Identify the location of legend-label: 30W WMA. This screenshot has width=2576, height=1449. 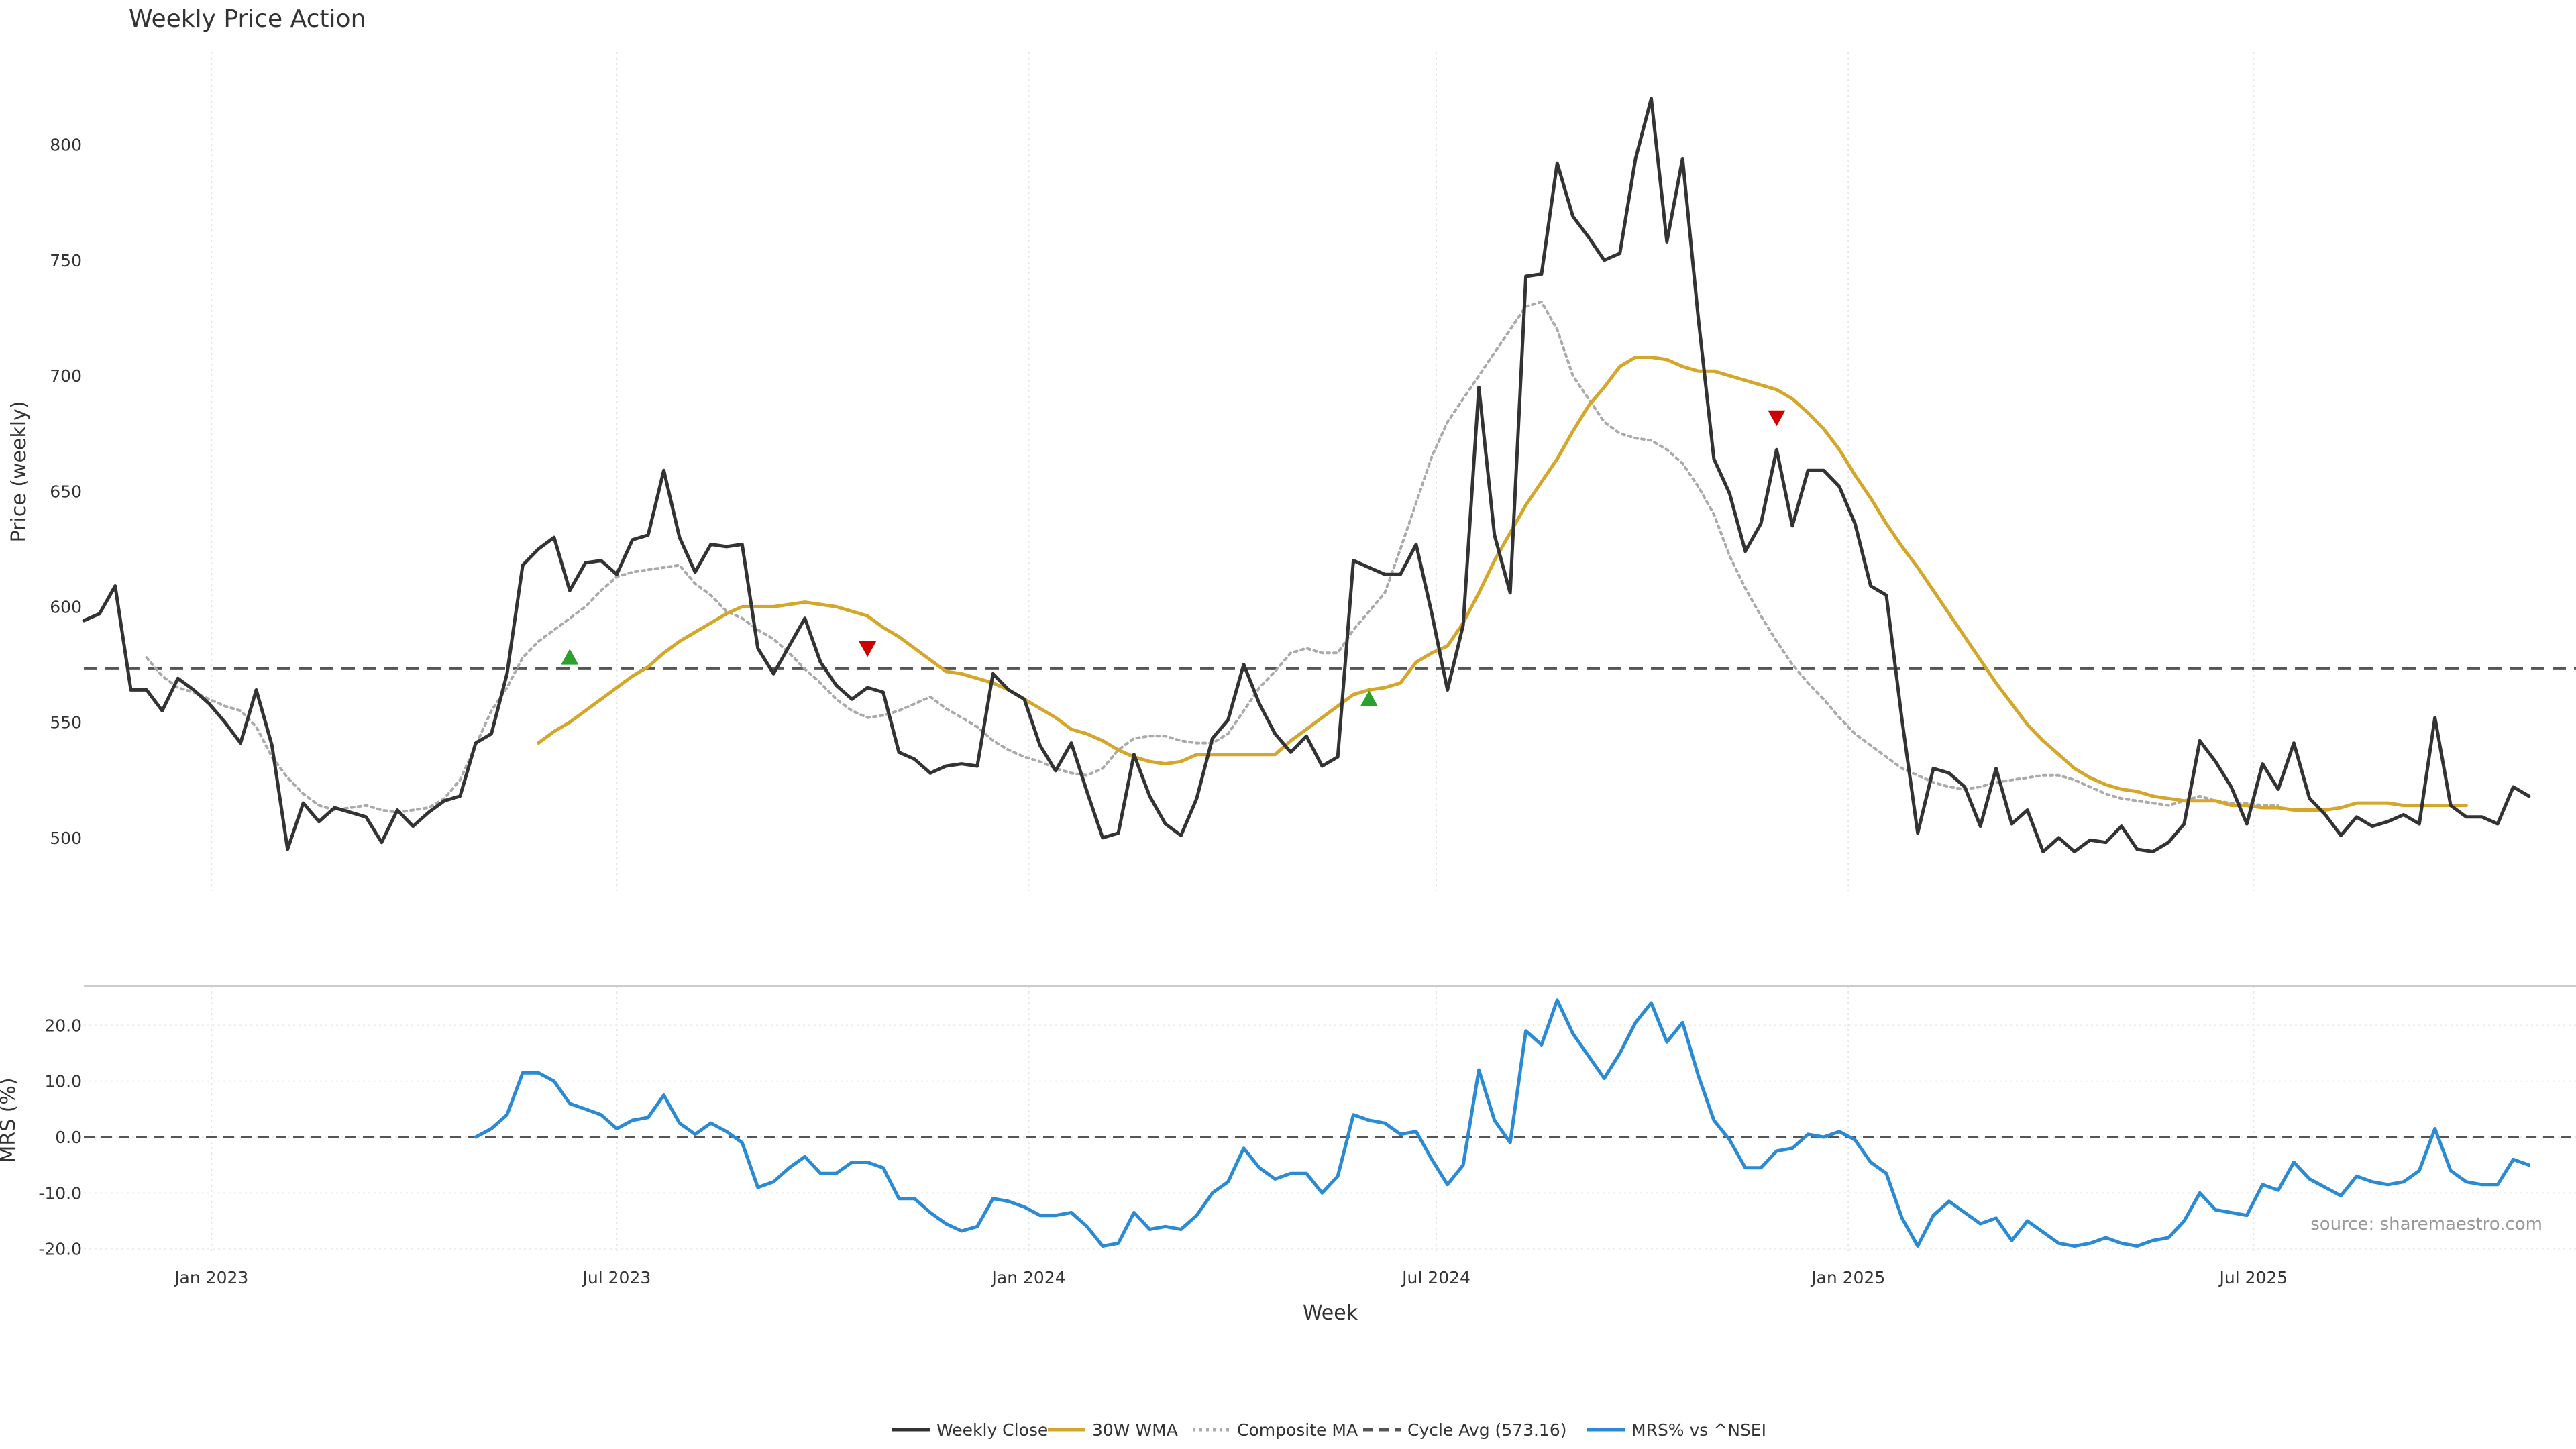
(1135, 1430).